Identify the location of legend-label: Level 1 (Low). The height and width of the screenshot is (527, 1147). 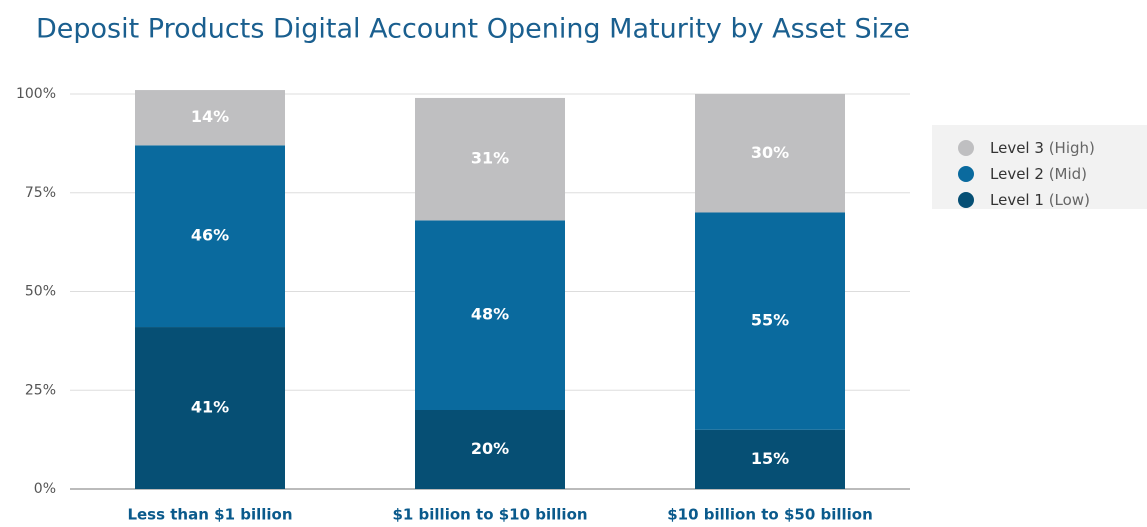
(1040, 200).